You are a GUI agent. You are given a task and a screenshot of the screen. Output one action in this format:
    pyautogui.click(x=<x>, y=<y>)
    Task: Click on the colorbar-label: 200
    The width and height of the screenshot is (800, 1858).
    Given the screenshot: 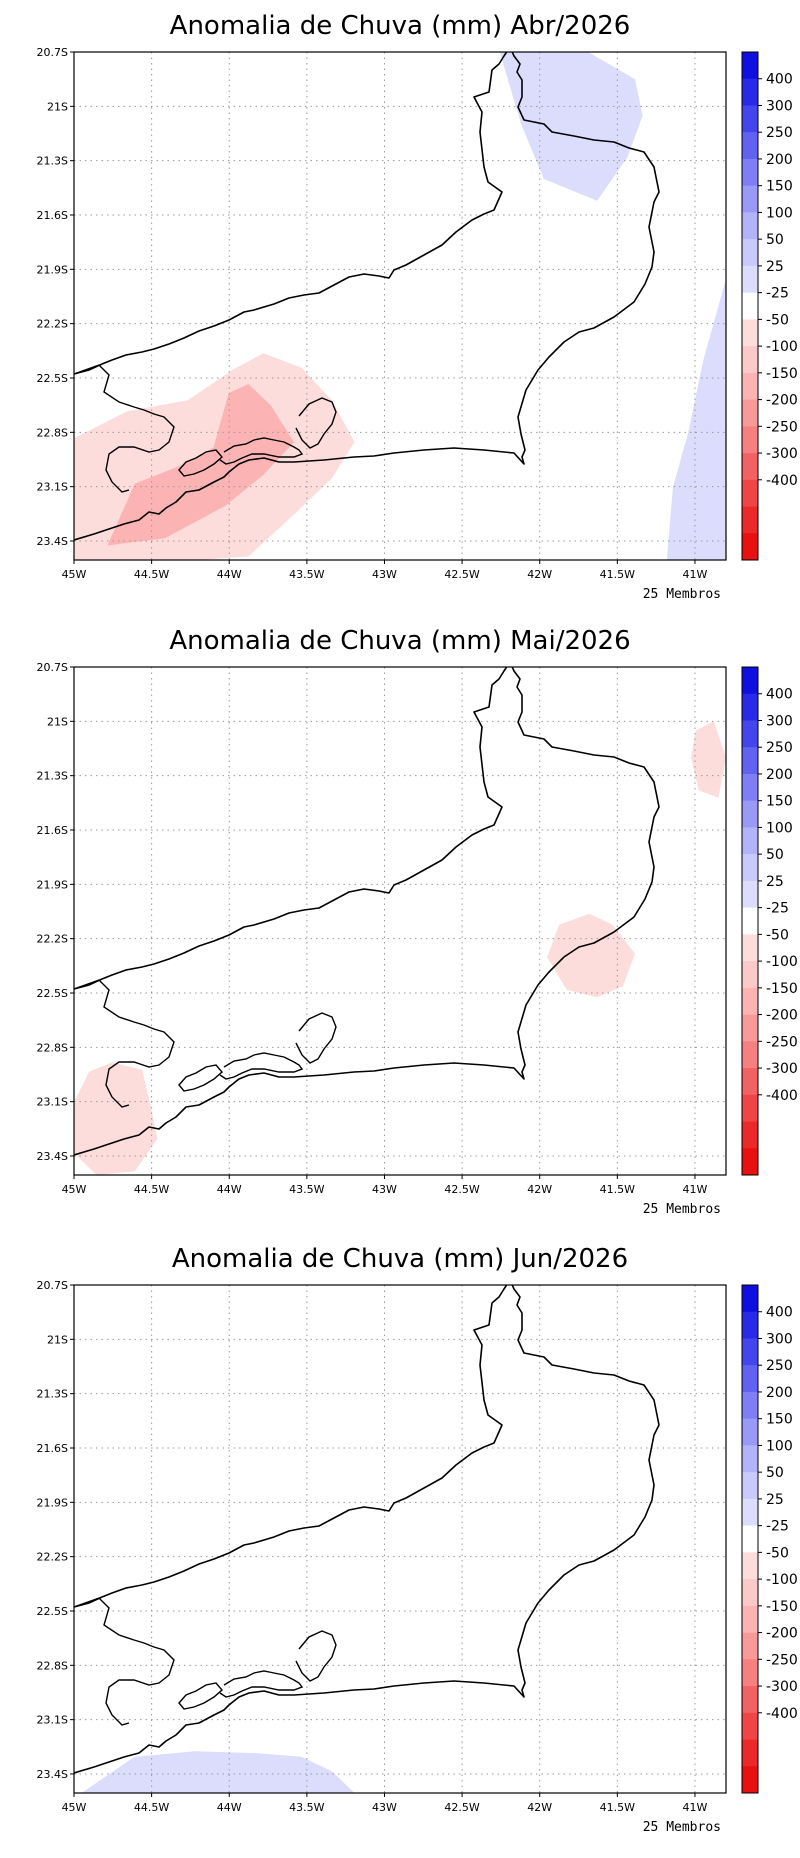 What is the action you would take?
    pyautogui.click(x=779, y=160)
    